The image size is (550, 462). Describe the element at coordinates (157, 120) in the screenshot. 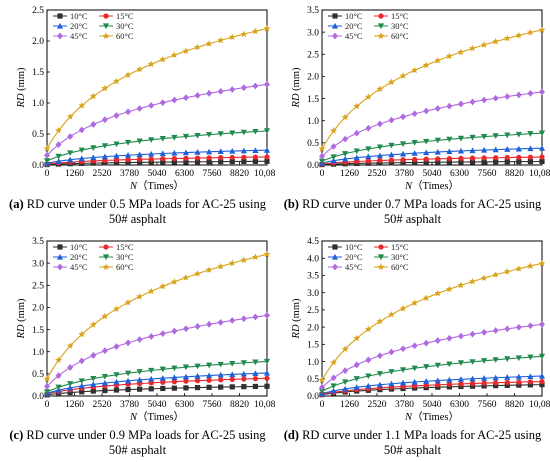

I see `series-45°C` at that location.